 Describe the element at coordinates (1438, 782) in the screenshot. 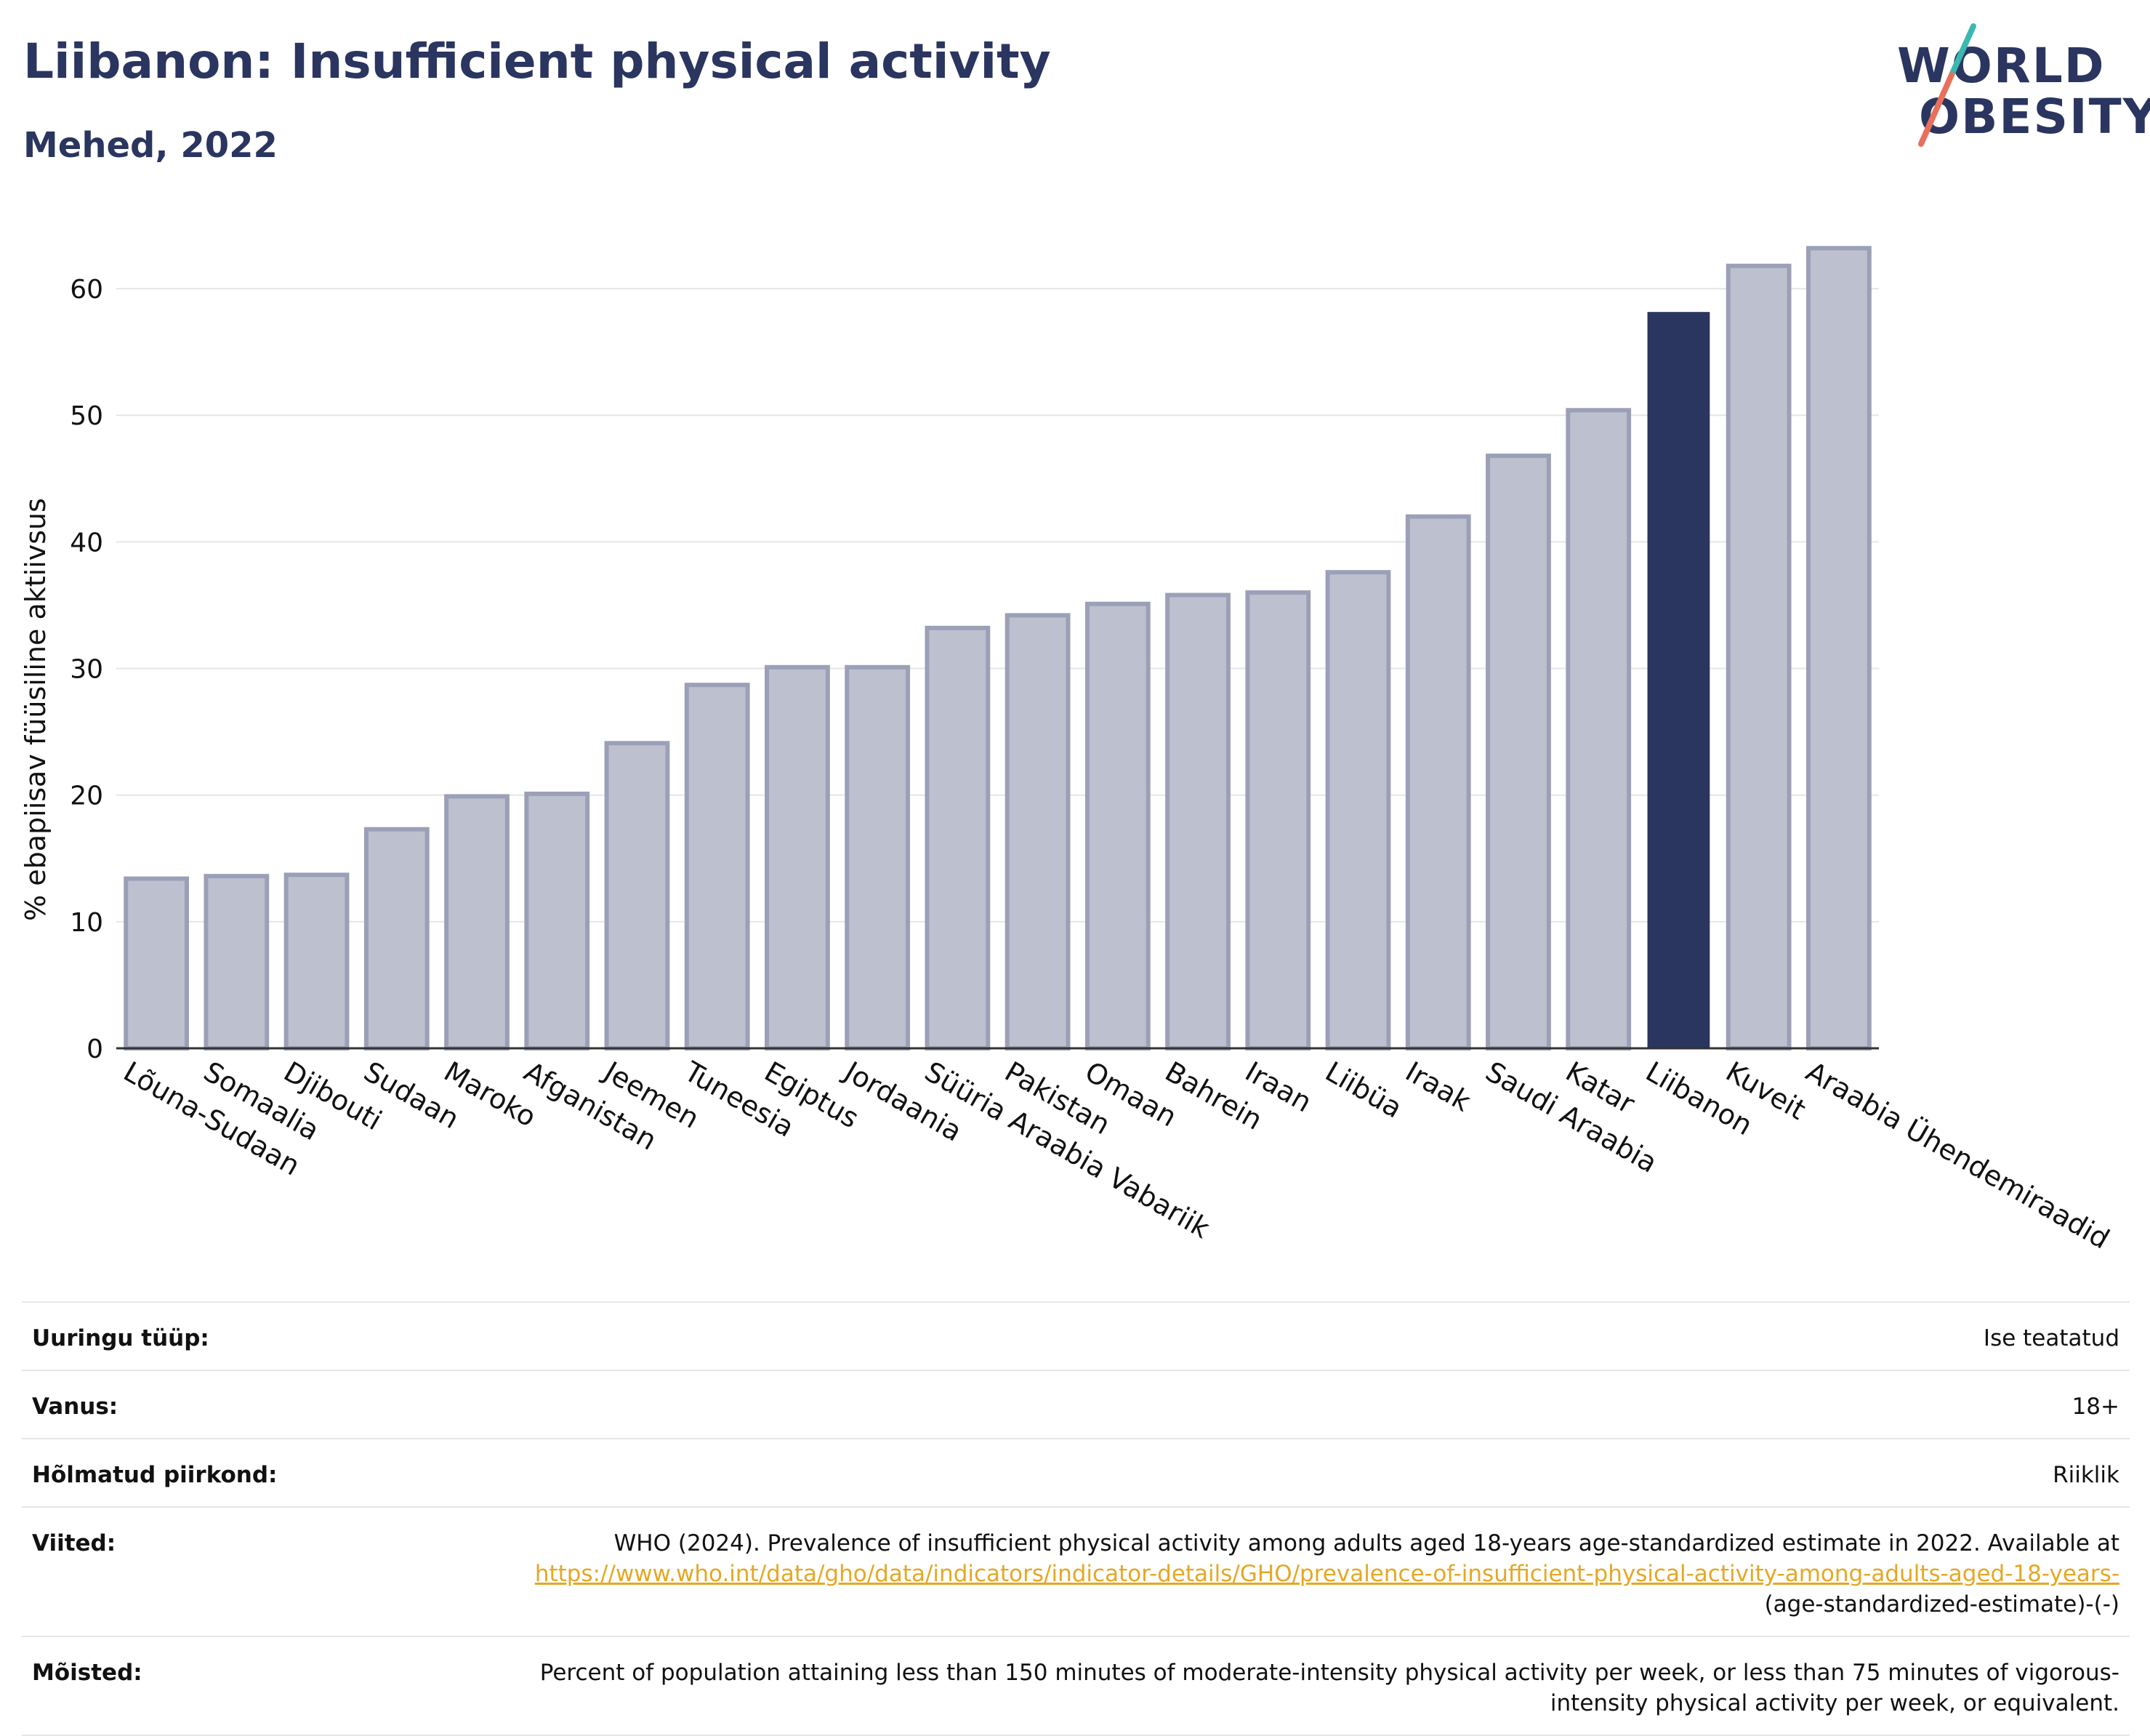

I see `bar-iraak` at that location.